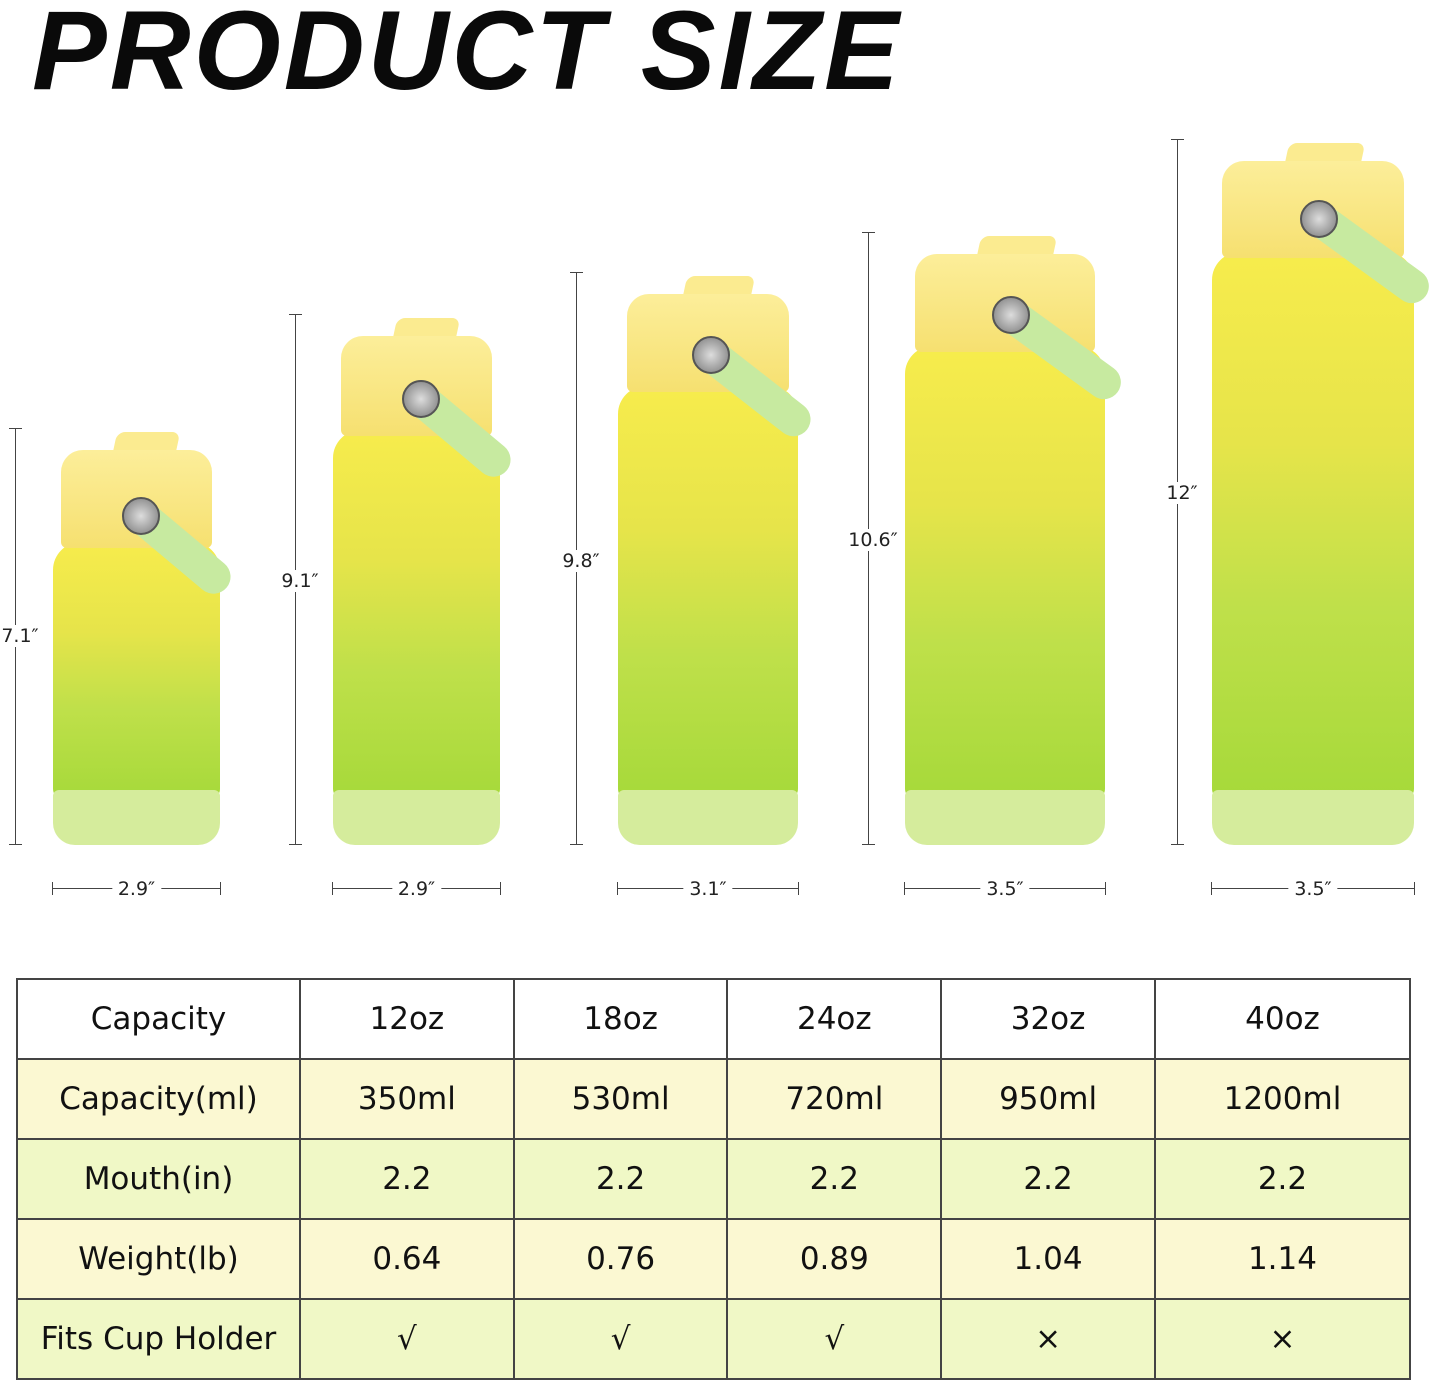 The width and height of the screenshot is (1445, 1380). What do you see at coordinates (1182, 493) in the screenshot?
I see `height-label: 12″` at bounding box center [1182, 493].